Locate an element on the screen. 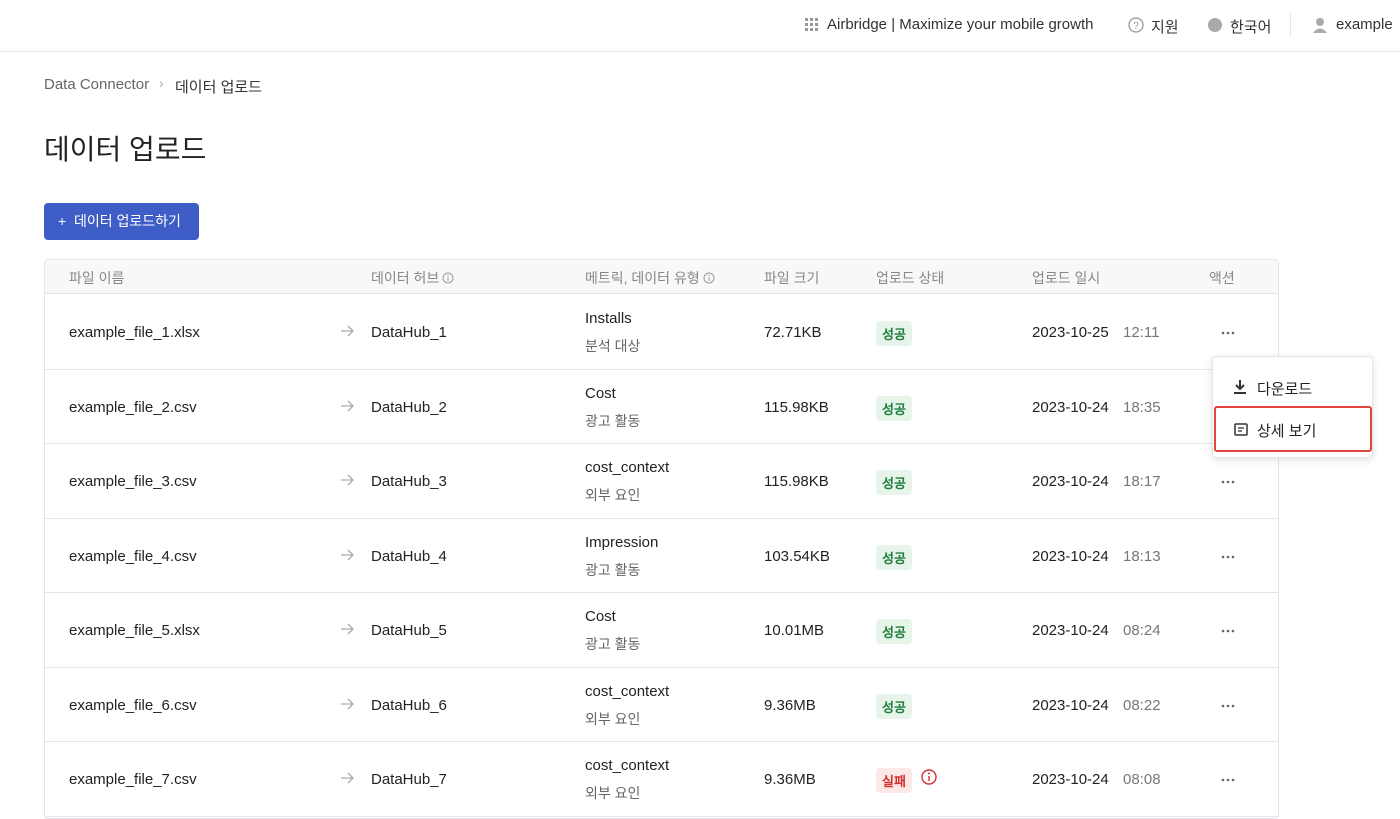 Image resolution: width=1400 pixels, height=819 pixels. page-title: 데이터 업로드 is located at coordinates (125, 149).